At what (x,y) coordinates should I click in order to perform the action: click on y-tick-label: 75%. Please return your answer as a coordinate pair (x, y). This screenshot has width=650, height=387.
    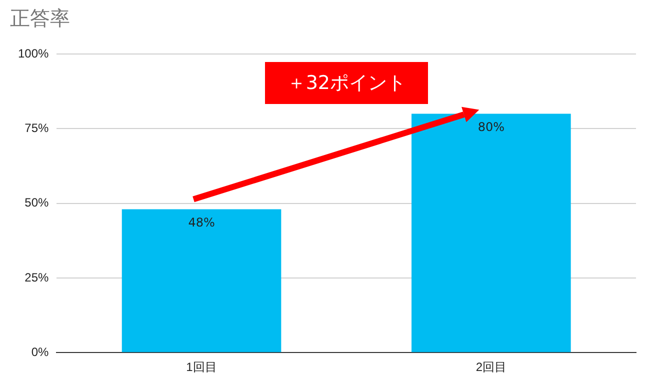
    Looking at the image, I should click on (37, 127).